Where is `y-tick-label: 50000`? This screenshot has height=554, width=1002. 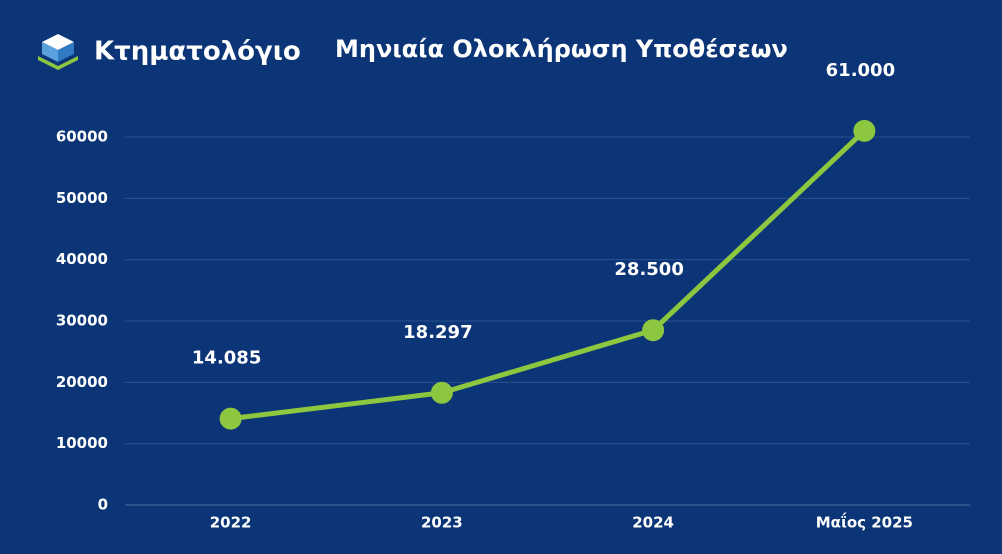
y-tick-label: 50000 is located at coordinates (82, 198).